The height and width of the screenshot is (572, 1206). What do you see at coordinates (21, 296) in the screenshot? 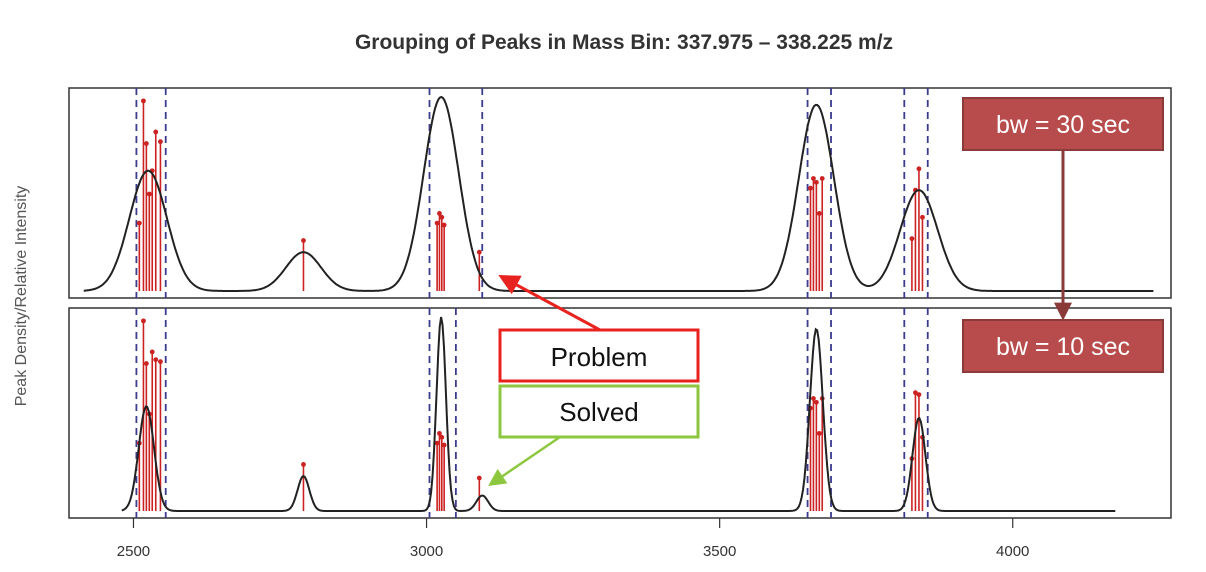
I see `y-axis-label: Peak Density/Relative Intensity` at bounding box center [21, 296].